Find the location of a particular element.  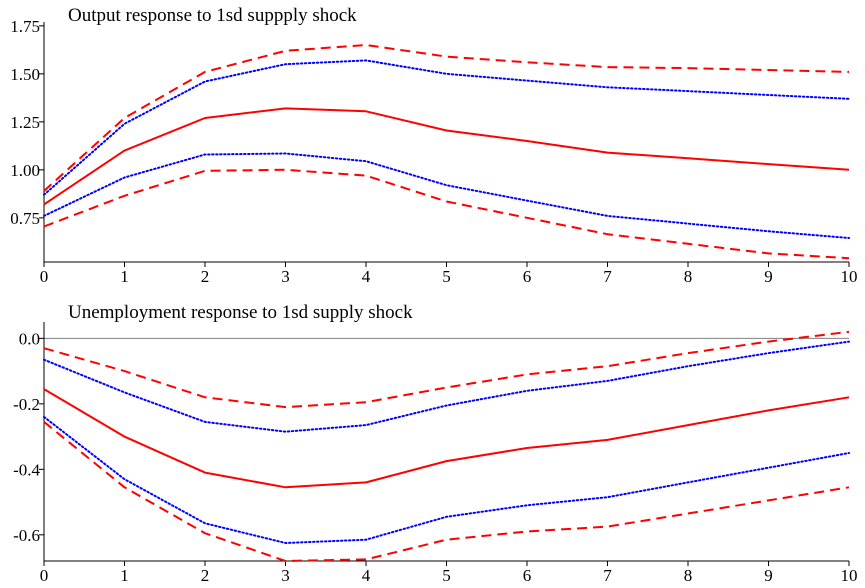

y-tick-label: 1.25 is located at coordinates (25, 122).